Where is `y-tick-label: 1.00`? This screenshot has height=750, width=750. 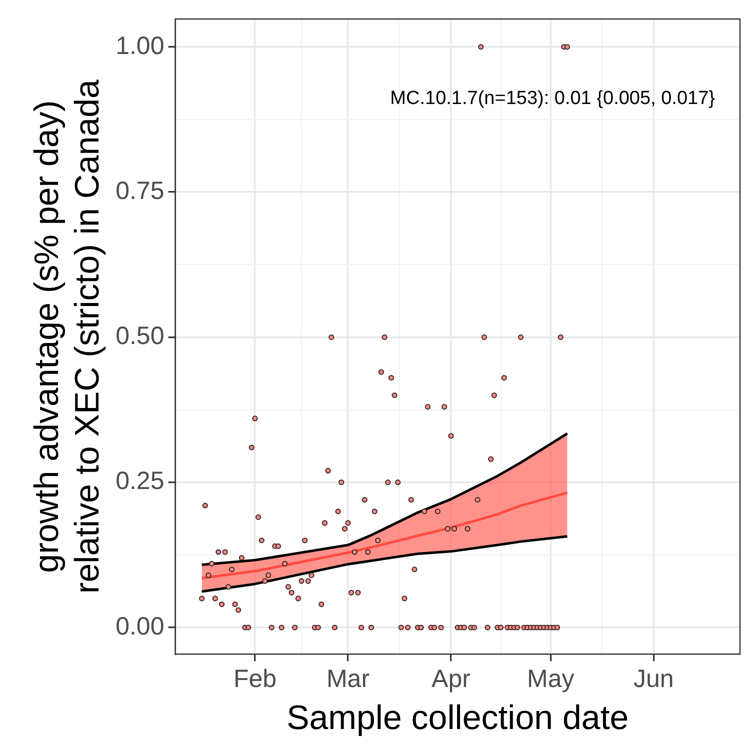
y-tick-label: 1.00 is located at coordinates (140, 46).